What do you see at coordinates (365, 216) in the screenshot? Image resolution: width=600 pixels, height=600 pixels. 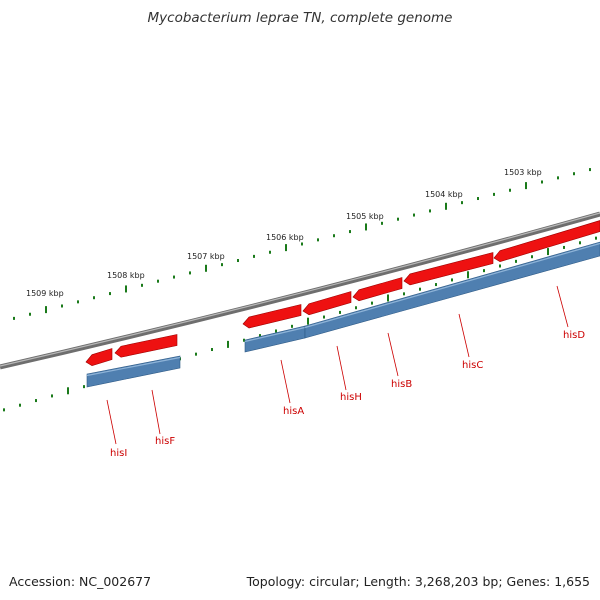 I see `scale-label: 1505 kbp` at bounding box center [365, 216].